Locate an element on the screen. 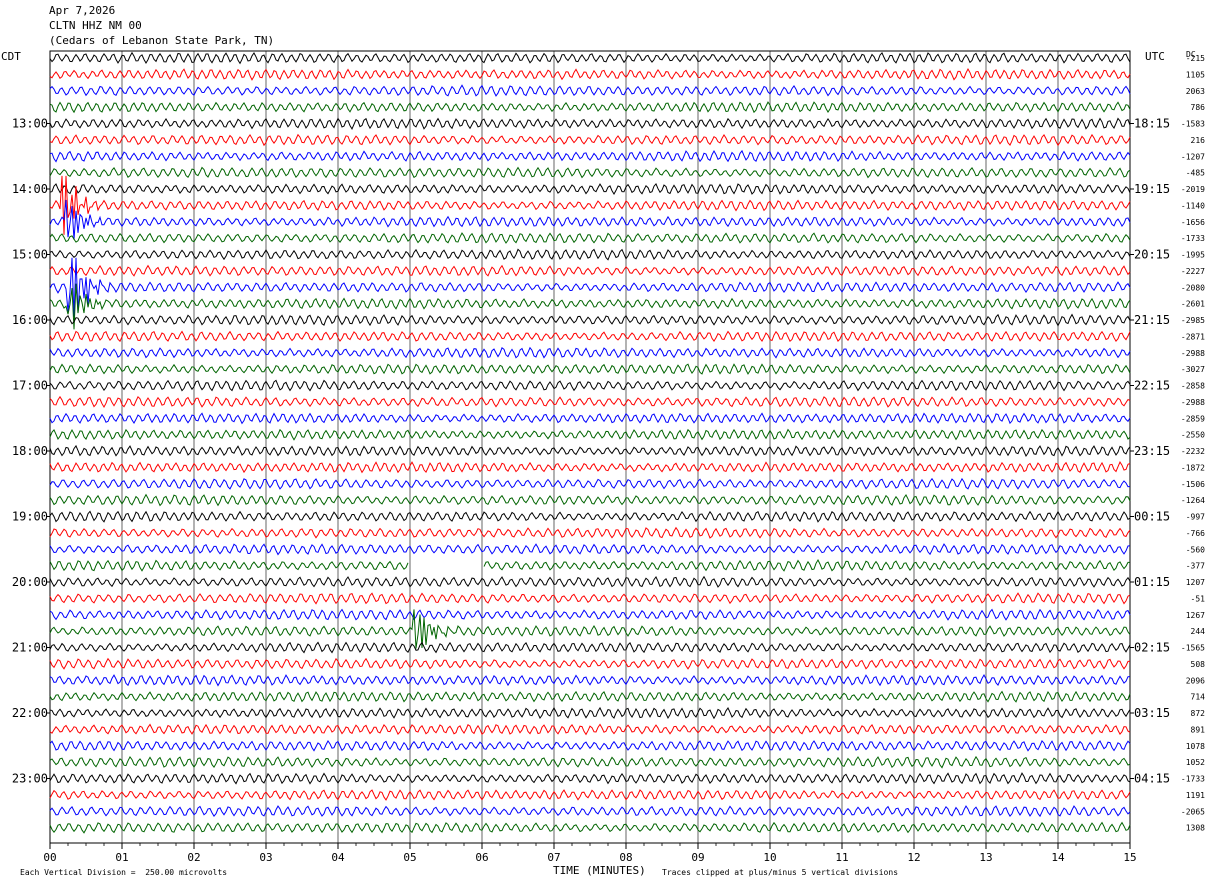 This screenshot has width=1210, height=886. location-label: (Cedars of Lebanon State Park, TN) is located at coordinates (162, 40).